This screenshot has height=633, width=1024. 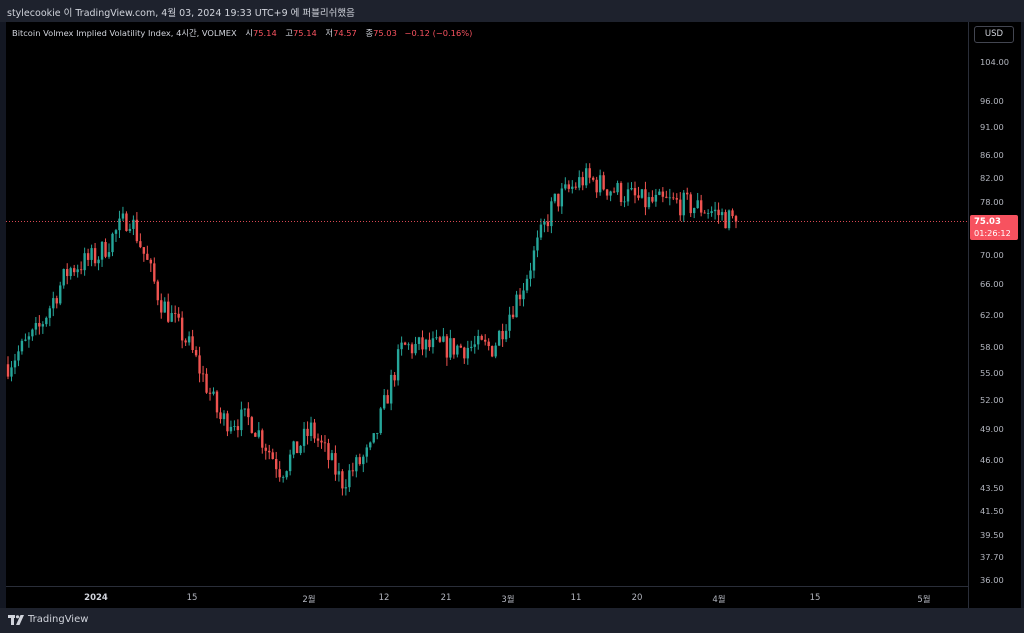 What do you see at coordinates (345, 33) in the screenshot?
I see `legend-low-value: 74.57` at bounding box center [345, 33].